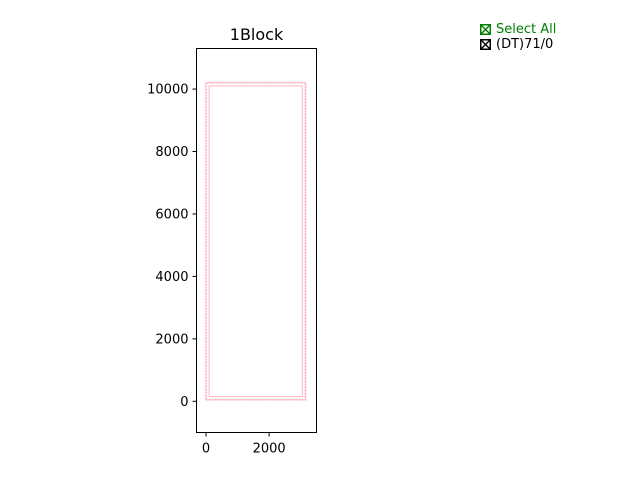  What do you see at coordinates (167, 90) in the screenshot?
I see `y-tick-label: 10000` at bounding box center [167, 90].